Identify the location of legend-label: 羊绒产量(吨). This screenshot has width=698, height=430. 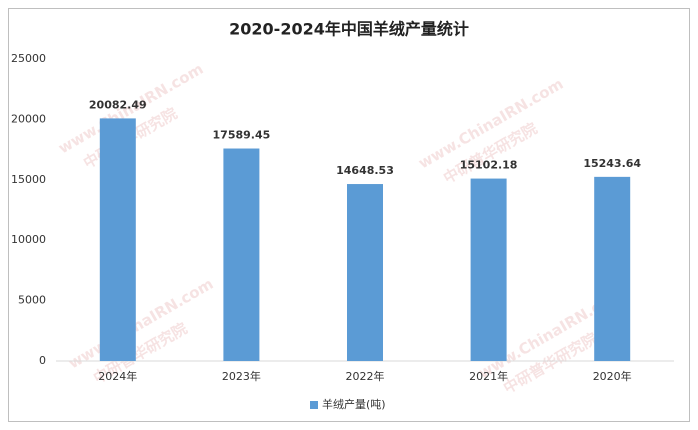
(354, 404).